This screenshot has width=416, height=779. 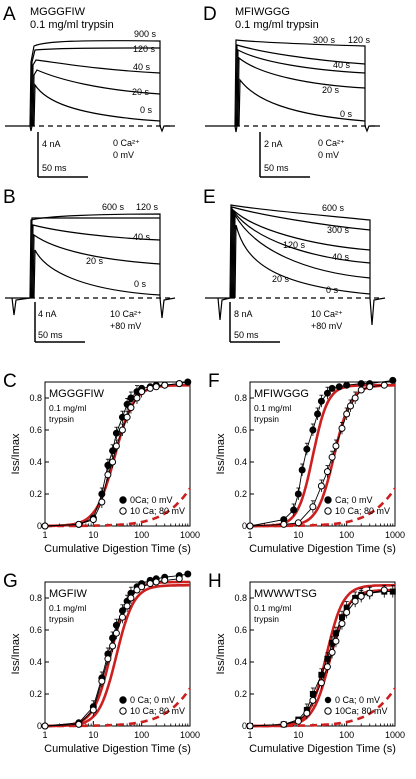 What do you see at coordinates (68, 594) in the screenshot?
I see `plot-title: MGFIW` at bounding box center [68, 594].